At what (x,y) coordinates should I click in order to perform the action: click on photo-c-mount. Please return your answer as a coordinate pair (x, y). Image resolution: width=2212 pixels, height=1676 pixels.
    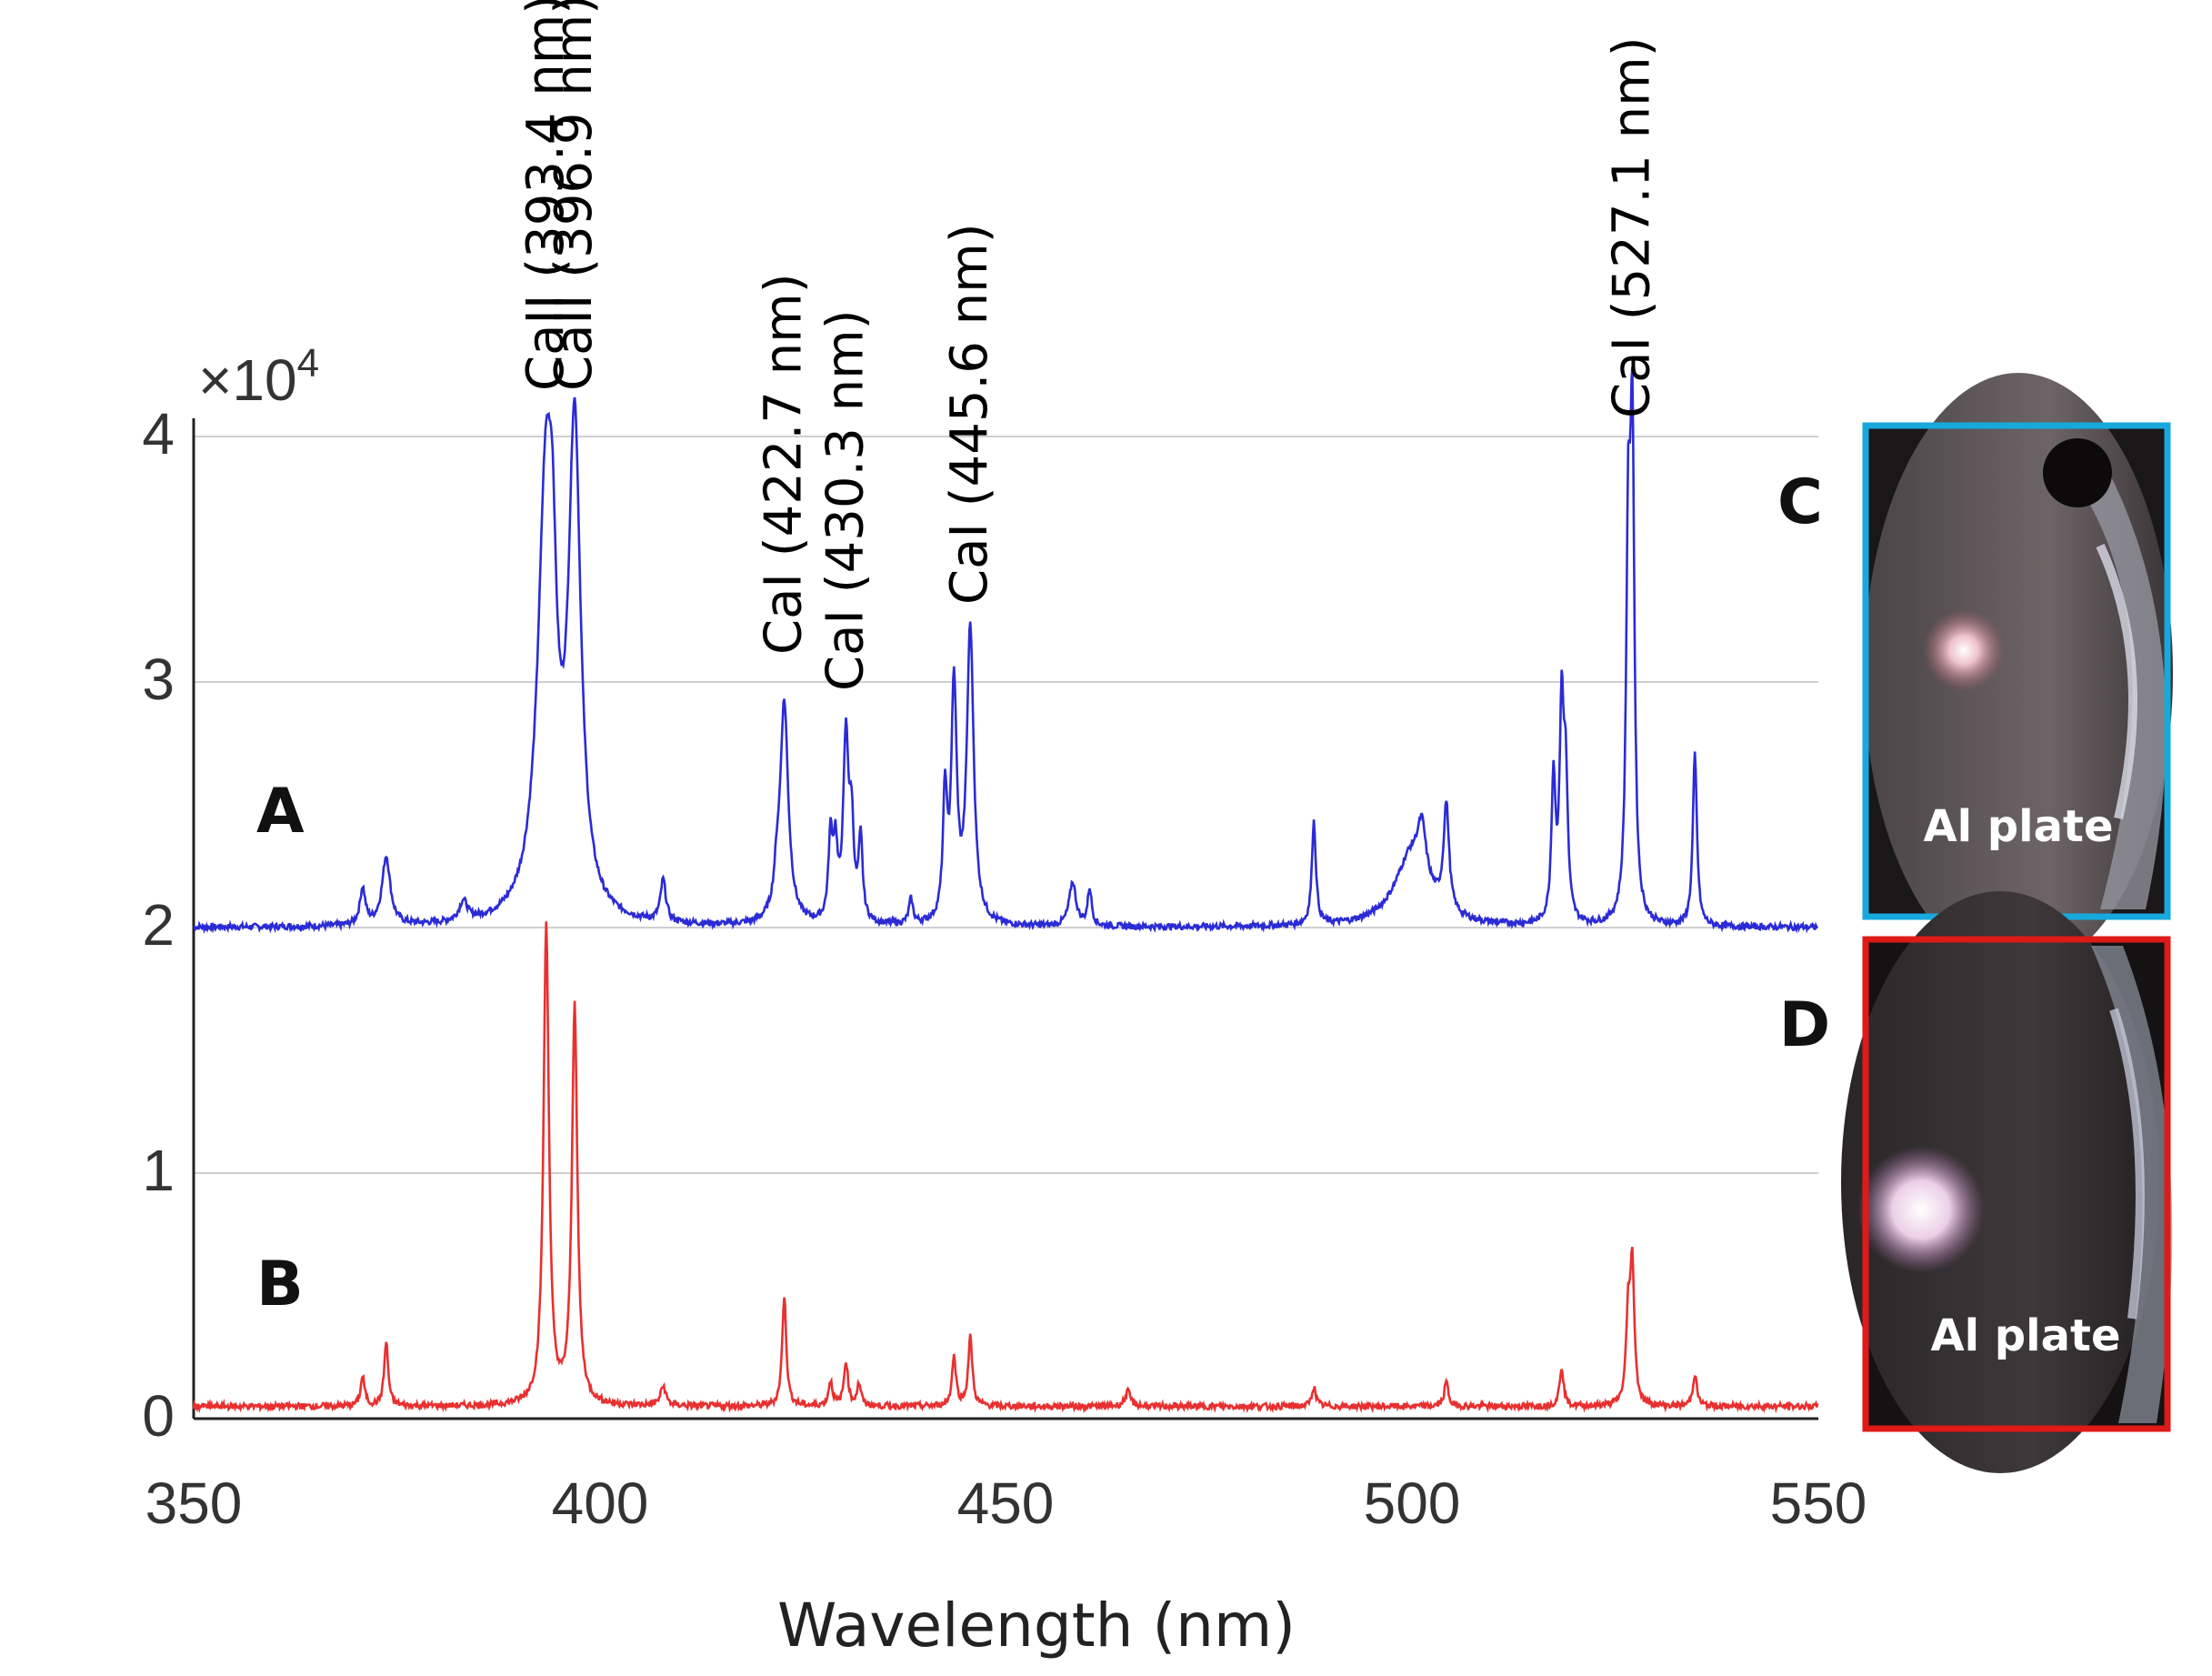
    Looking at the image, I should click on (2077, 473).